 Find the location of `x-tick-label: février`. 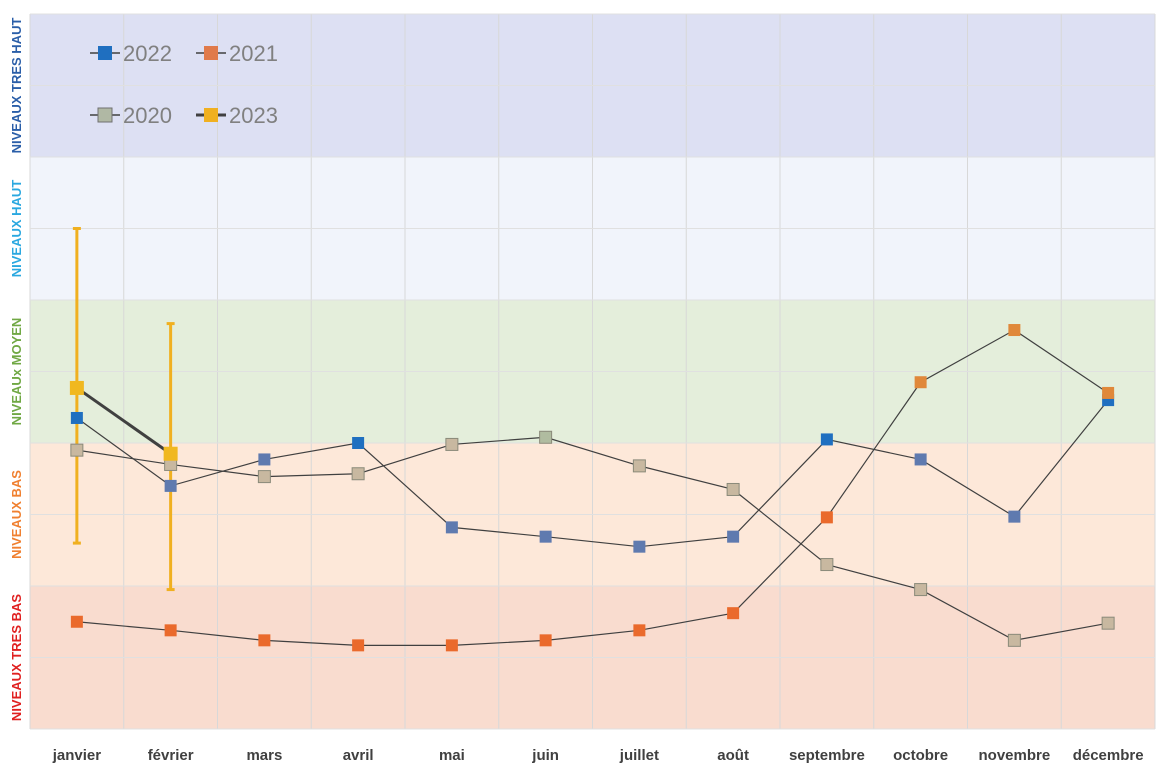

x-tick-label: février is located at coordinates (171, 755).